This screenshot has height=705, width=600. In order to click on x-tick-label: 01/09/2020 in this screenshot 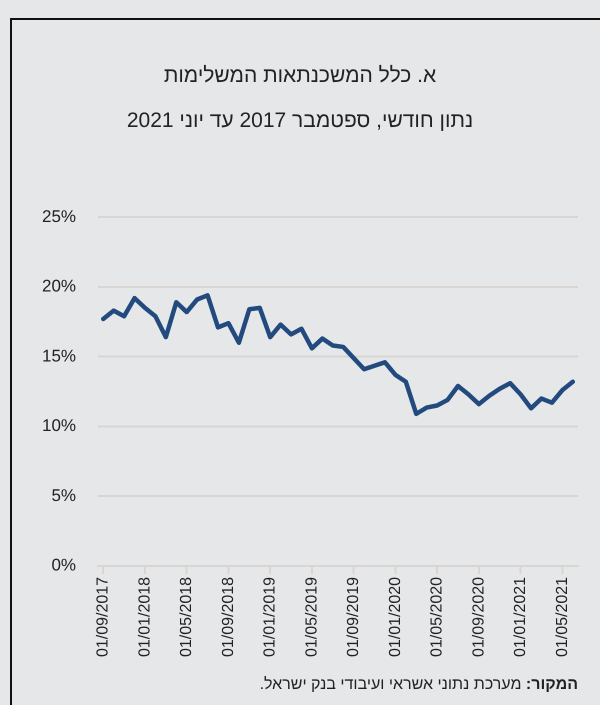, I will do `click(479, 616)`.